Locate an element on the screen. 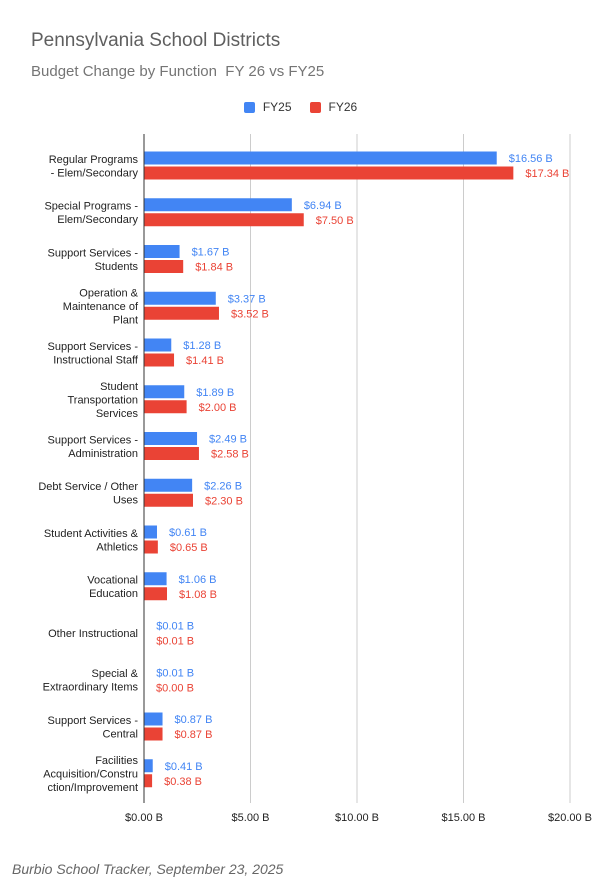 Image resolution: width=601 pixels, height=884 pixels. category-label: Support Services -Central is located at coordinates (93, 728).